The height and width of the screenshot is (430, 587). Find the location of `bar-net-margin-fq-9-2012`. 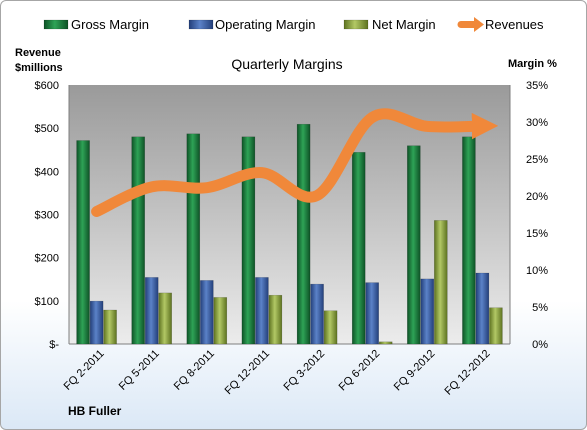

bar-net-margin-fq-9-2012 is located at coordinates (441, 282).